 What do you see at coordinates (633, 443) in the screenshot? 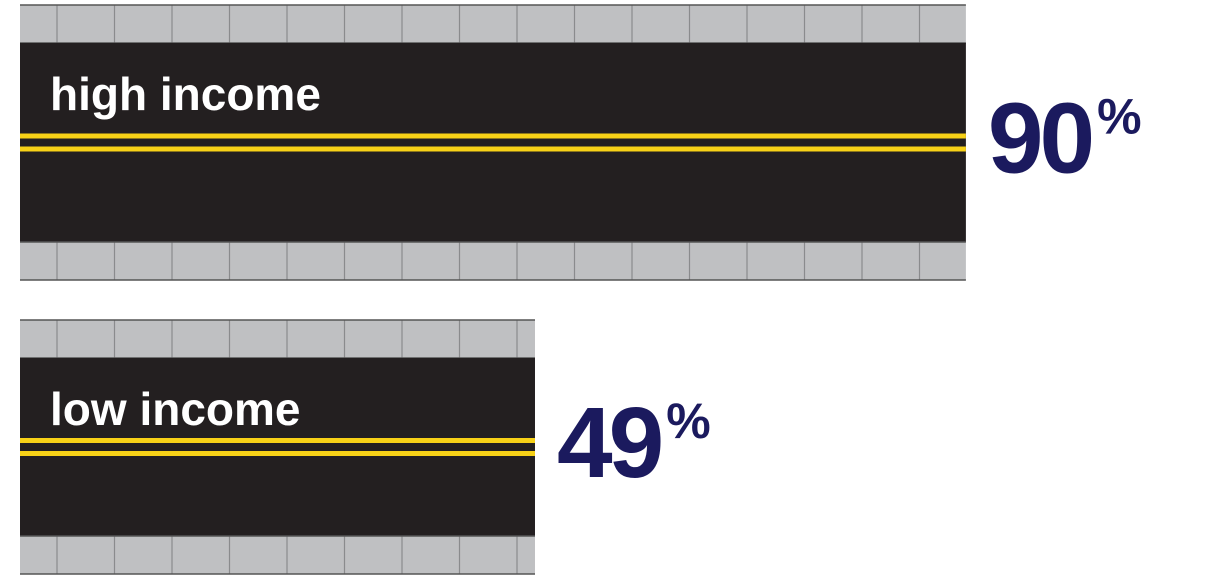
I see `value-label: 49%` at bounding box center [633, 443].